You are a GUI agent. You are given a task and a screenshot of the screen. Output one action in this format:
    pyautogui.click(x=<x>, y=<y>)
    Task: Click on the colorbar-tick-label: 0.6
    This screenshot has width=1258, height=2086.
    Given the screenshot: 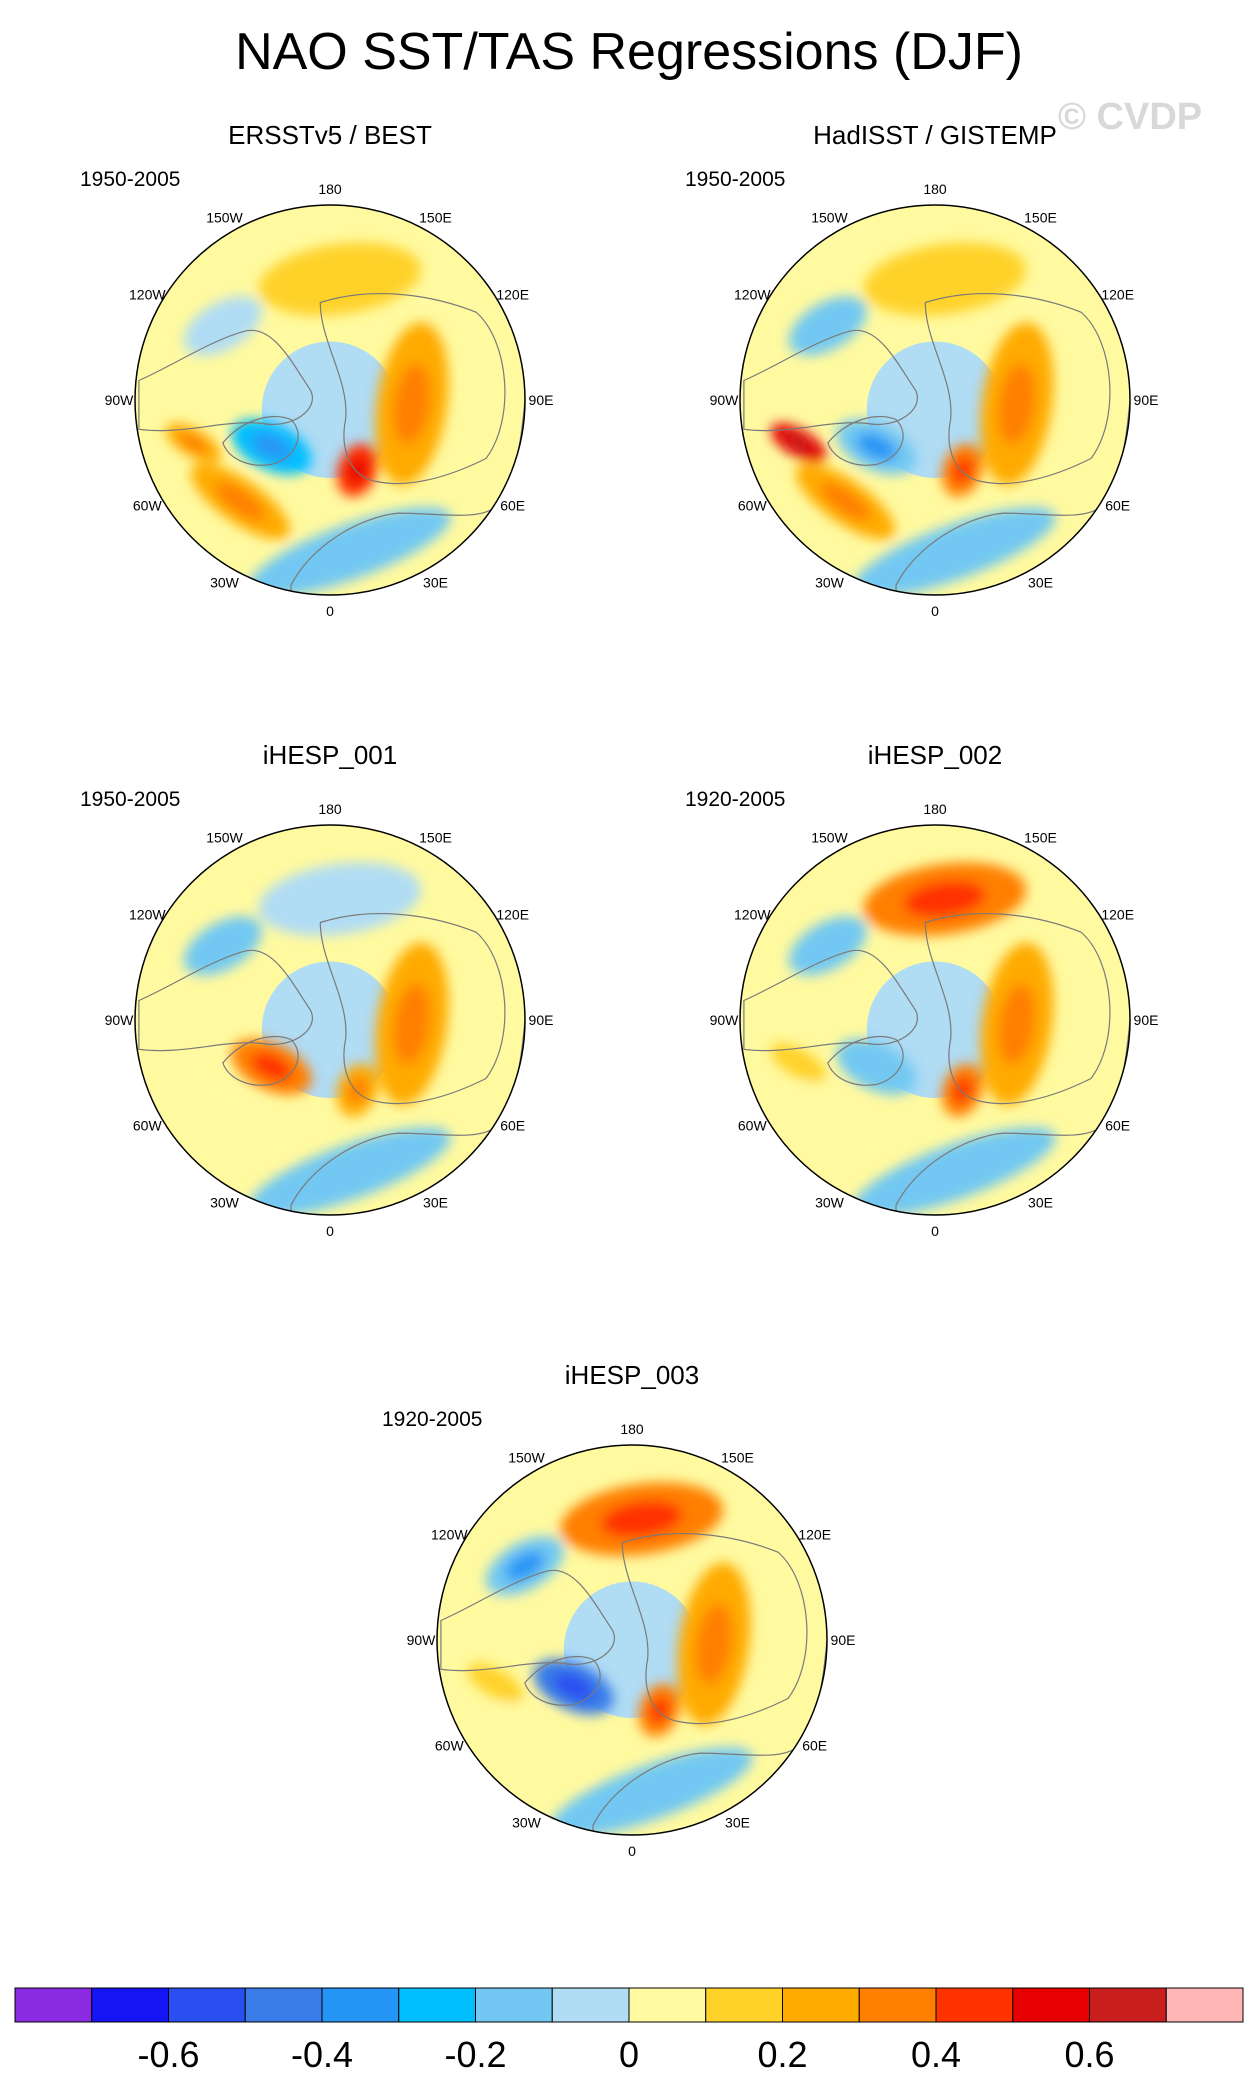 What is the action you would take?
    pyautogui.click(x=1089, y=2054)
    